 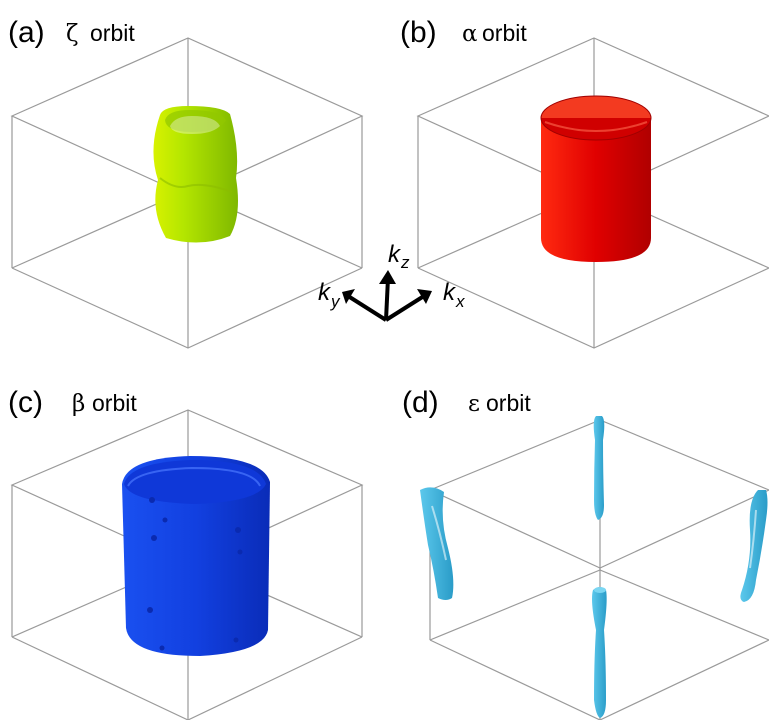 What do you see at coordinates (25, 402) in the screenshot?
I see `panel-c-label: (c)` at bounding box center [25, 402].